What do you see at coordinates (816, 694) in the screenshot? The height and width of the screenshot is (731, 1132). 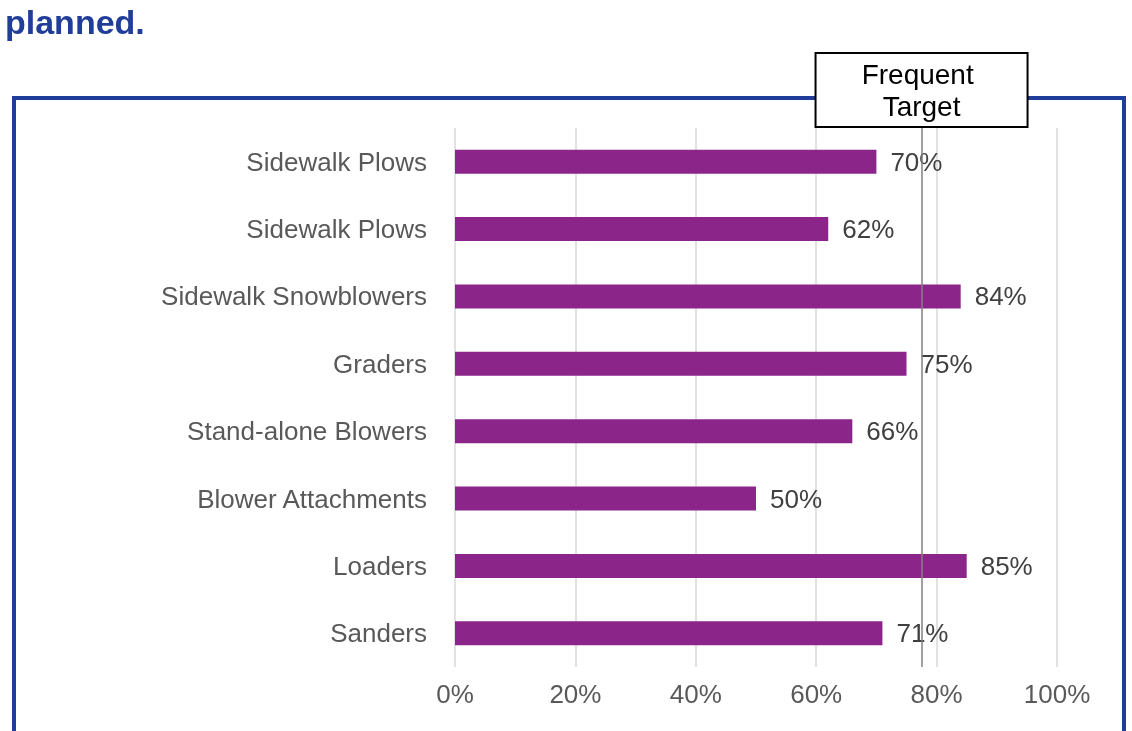 I see `x-tick-label: 60%` at bounding box center [816, 694].